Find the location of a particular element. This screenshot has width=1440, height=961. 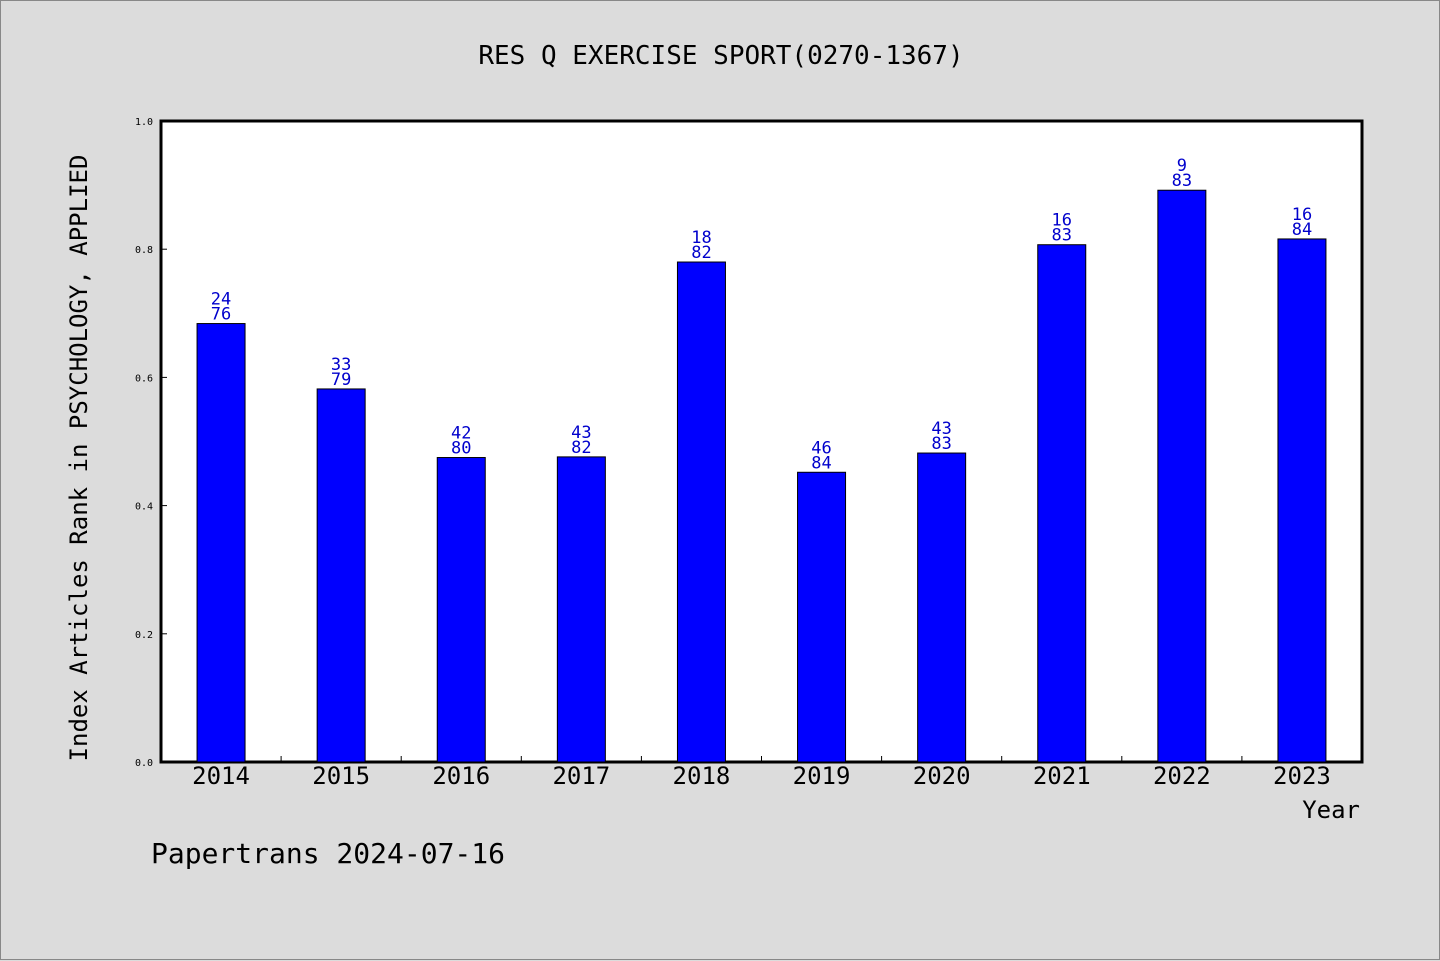

chart-title: RES Q EXERCISE SPORT(0270-1367) is located at coordinates (720, 56).